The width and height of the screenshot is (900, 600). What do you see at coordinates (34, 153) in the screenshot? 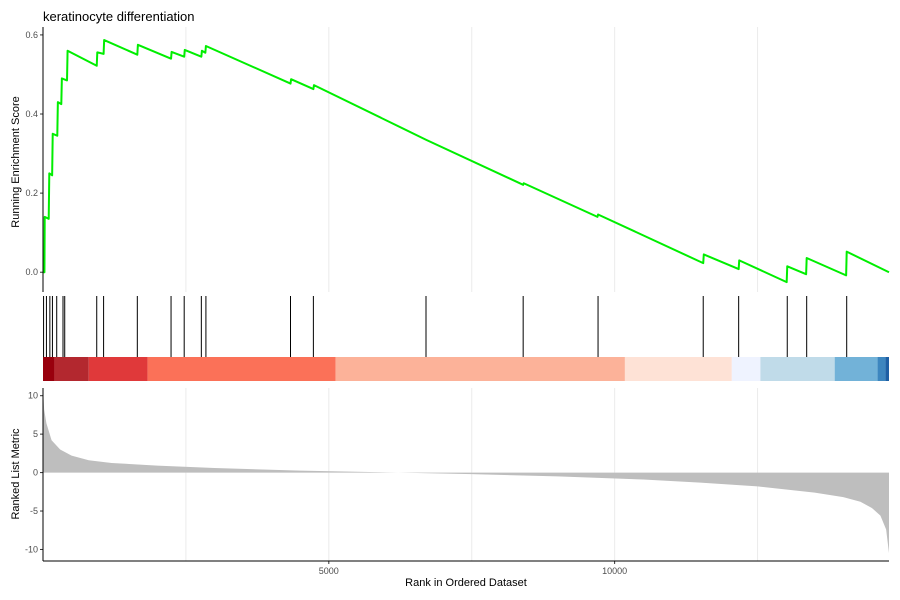
I see `enrichment-y-axis: 0.0 0.2 0.4 0.6` at bounding box center [34, 153].